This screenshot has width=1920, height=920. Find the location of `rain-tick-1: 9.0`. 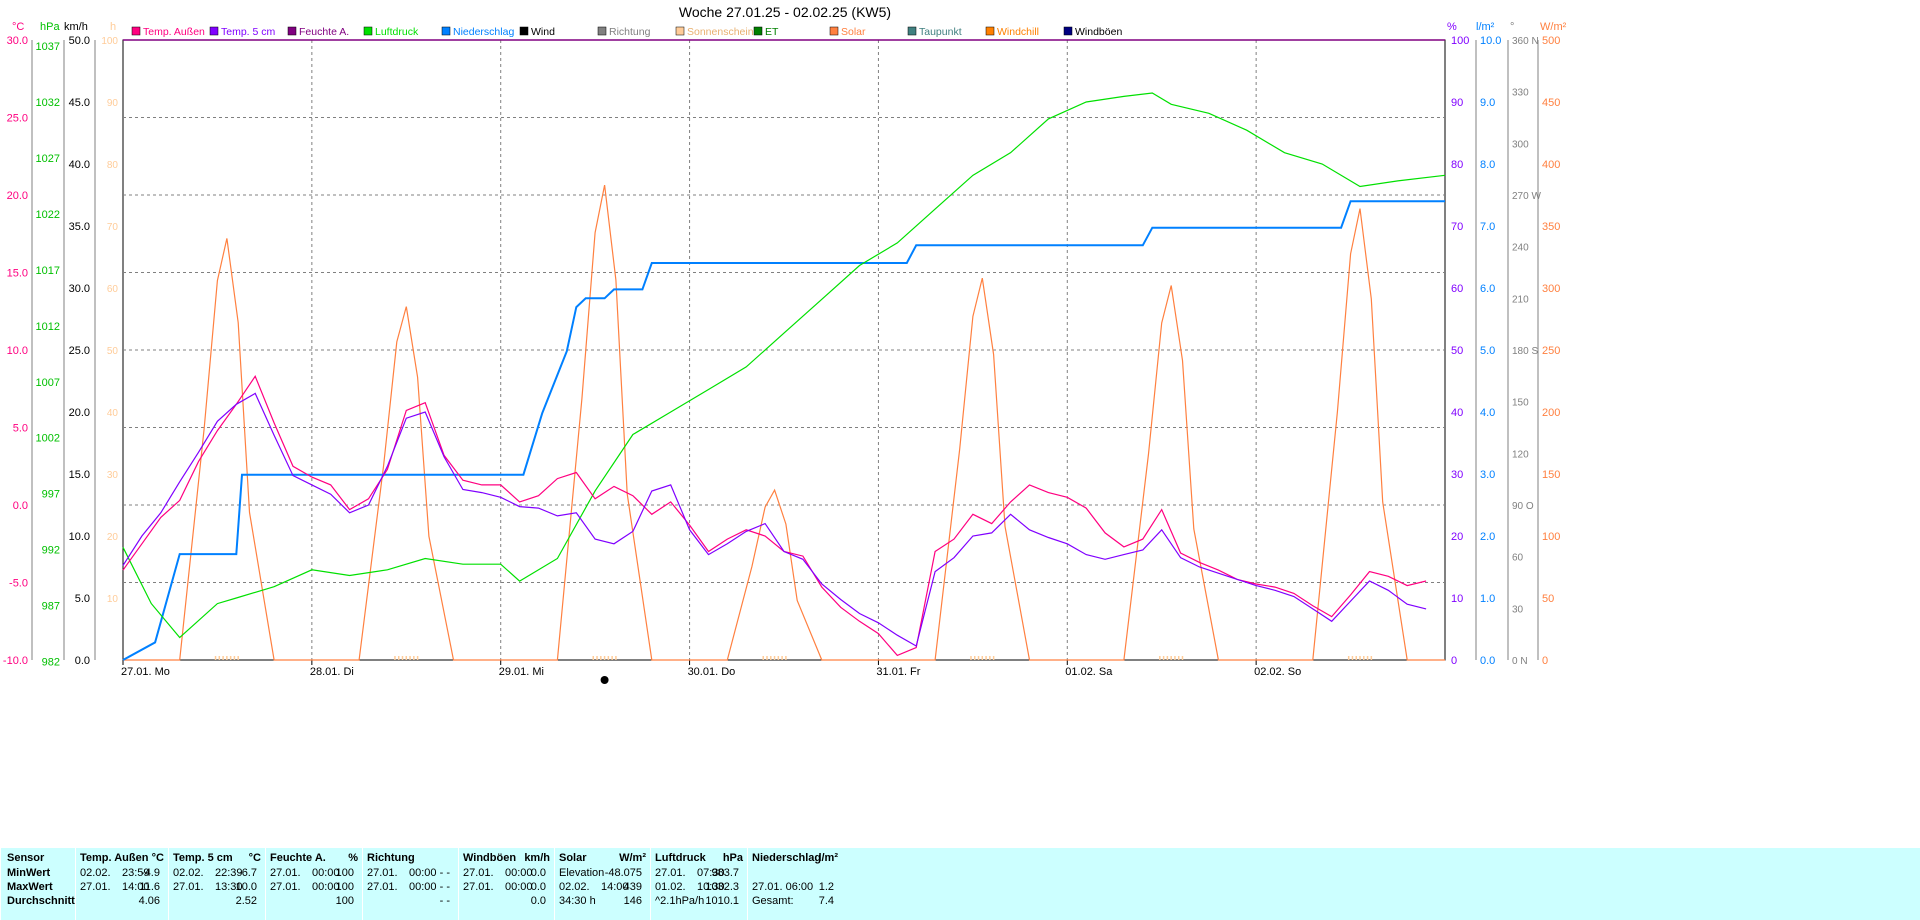

rain-tick-1: 9.0 is located at coordinates (1487, 103).